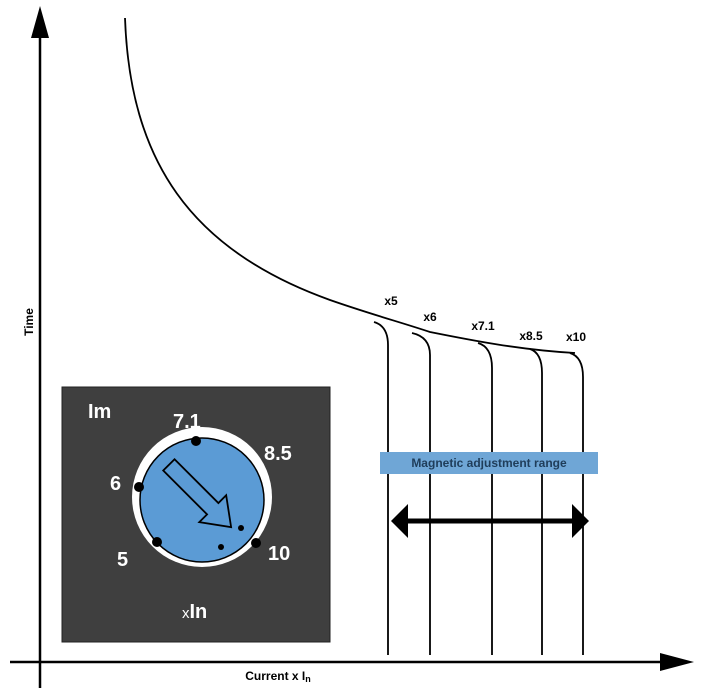  I want to click on curve-label-x8.5: x8.5, so click(531, 336).